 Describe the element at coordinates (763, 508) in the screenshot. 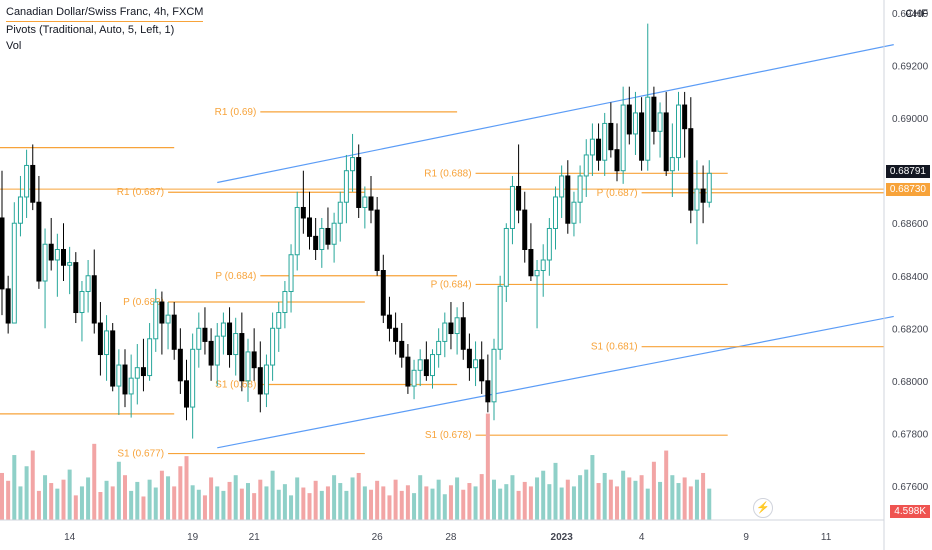

I see `lightning-icon: ⚡` at that location.